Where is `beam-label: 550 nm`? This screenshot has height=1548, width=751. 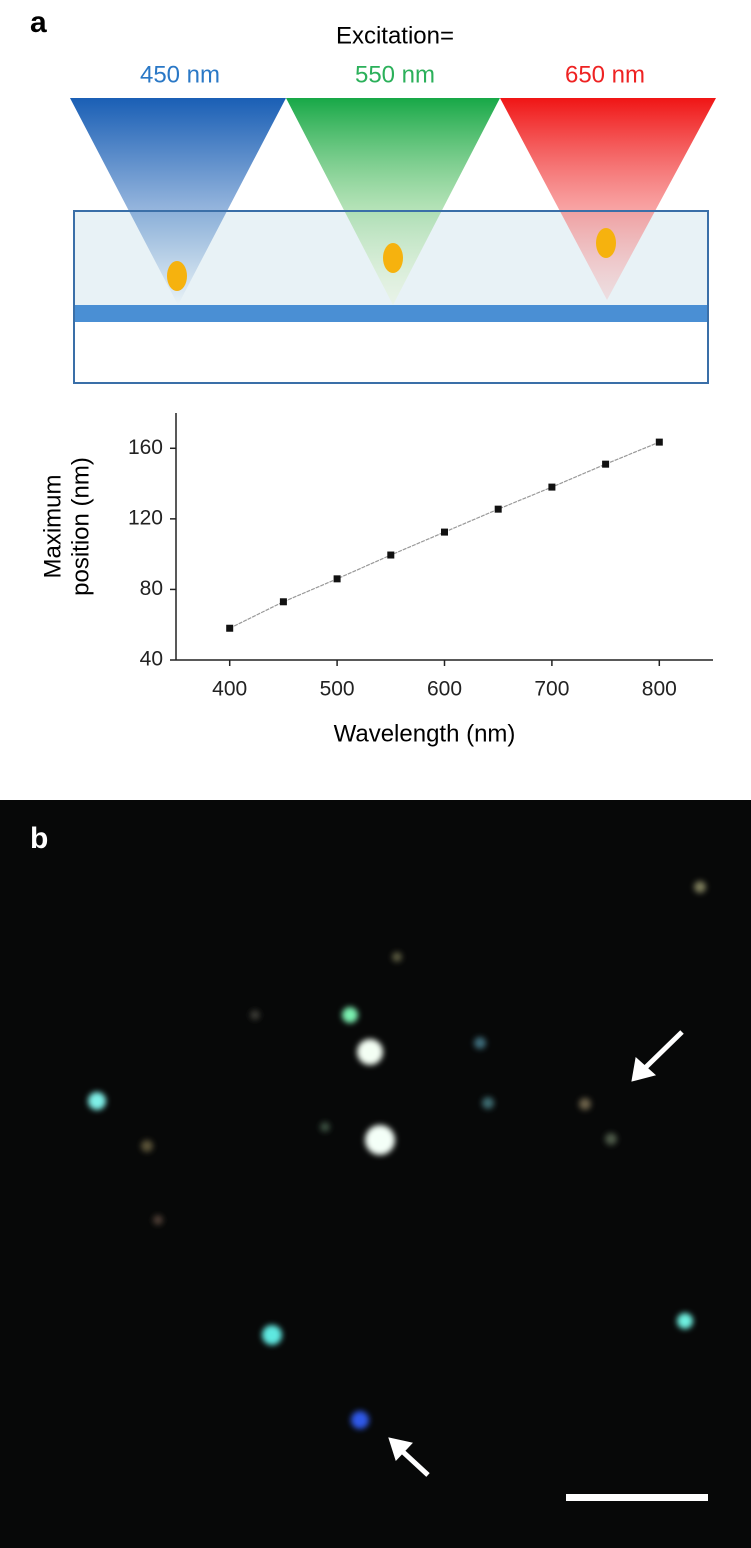 beam-label: 550 nm is located at coordinates (395, 74).